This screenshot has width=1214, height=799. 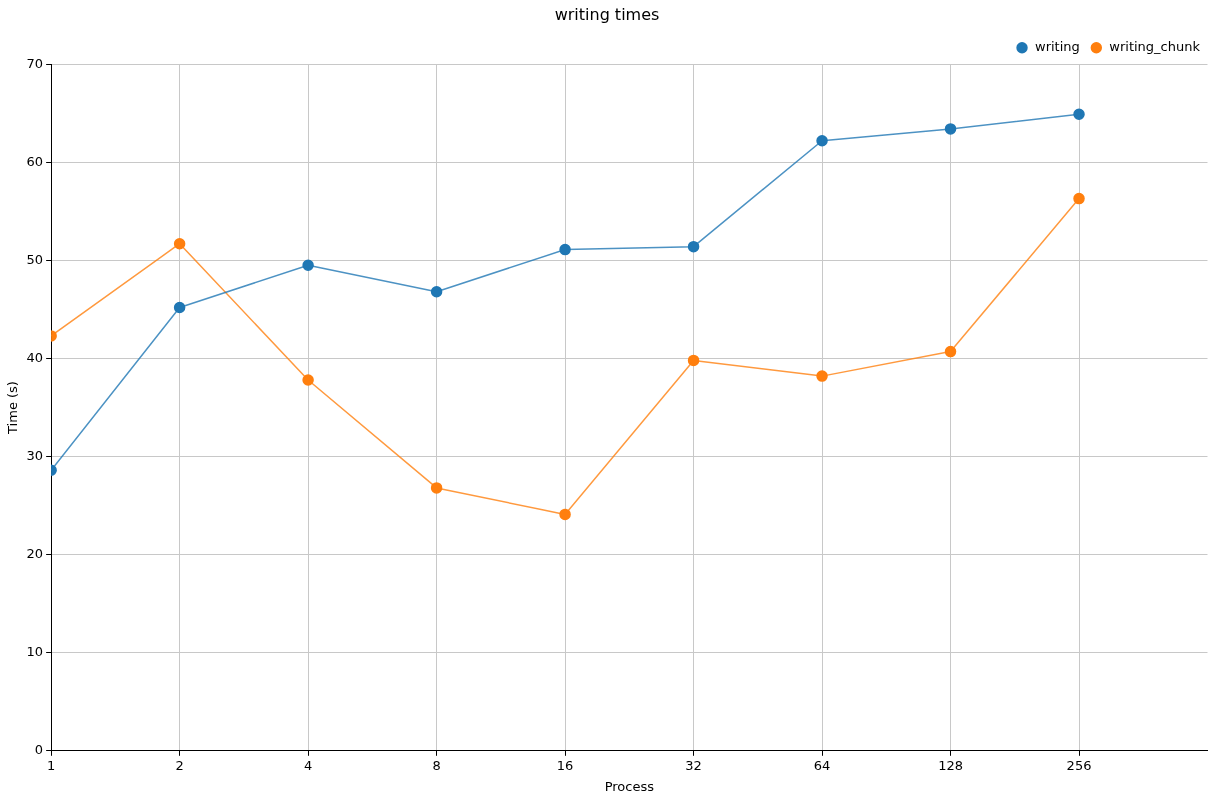 I want to click on x-tick-label: 8, so click(x=436, y=765).